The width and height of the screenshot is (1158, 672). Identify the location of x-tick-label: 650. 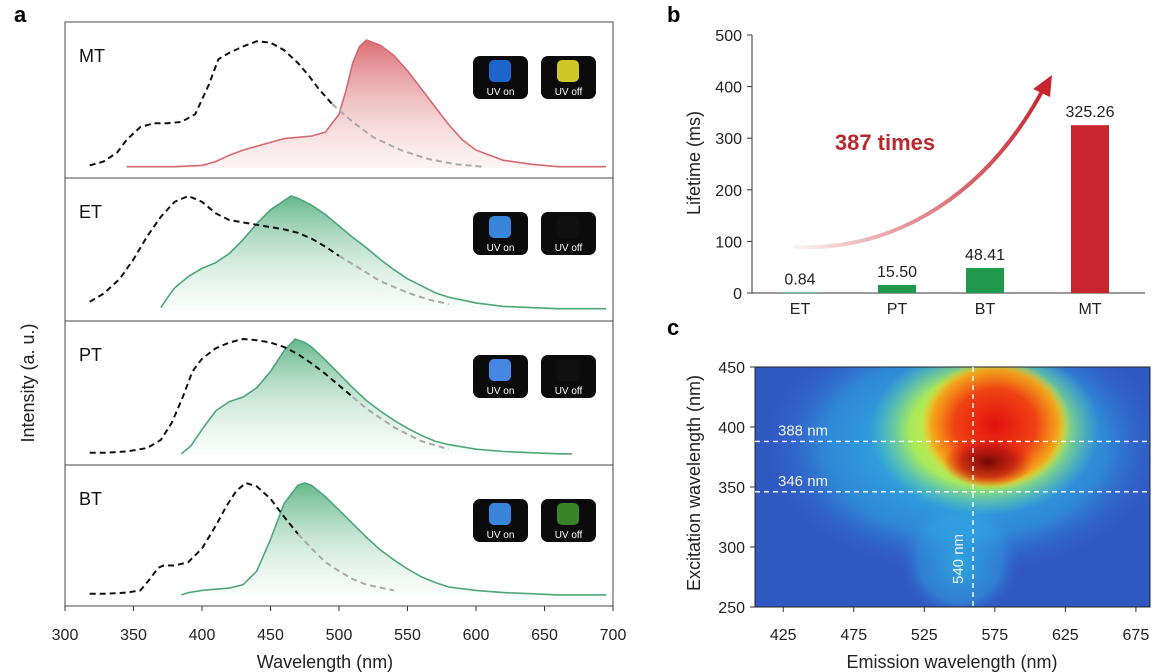
(544, 635).